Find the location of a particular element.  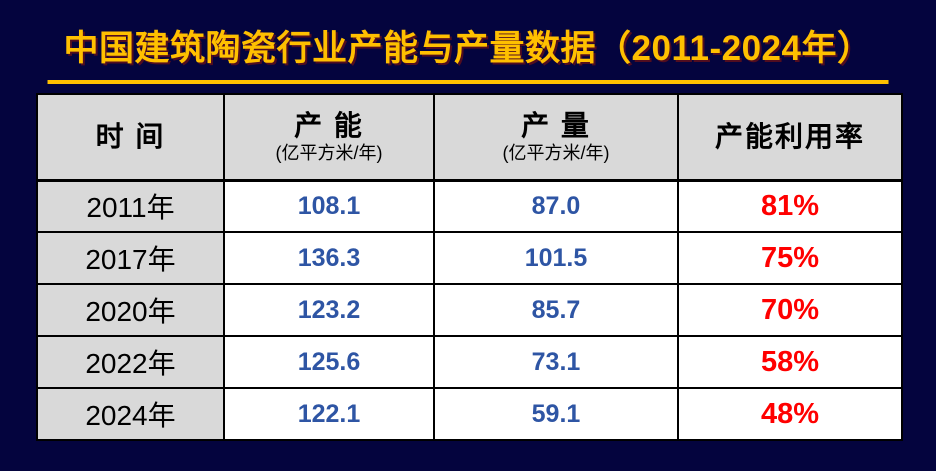

table-row: 2024年 122.1 59.1 48% is located at coordinates (469, 414).